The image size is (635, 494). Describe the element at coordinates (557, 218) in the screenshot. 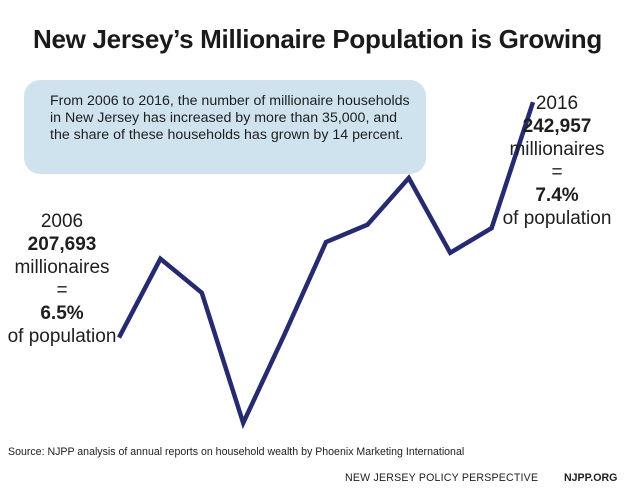

I see `end-share-label: of population` at that location.